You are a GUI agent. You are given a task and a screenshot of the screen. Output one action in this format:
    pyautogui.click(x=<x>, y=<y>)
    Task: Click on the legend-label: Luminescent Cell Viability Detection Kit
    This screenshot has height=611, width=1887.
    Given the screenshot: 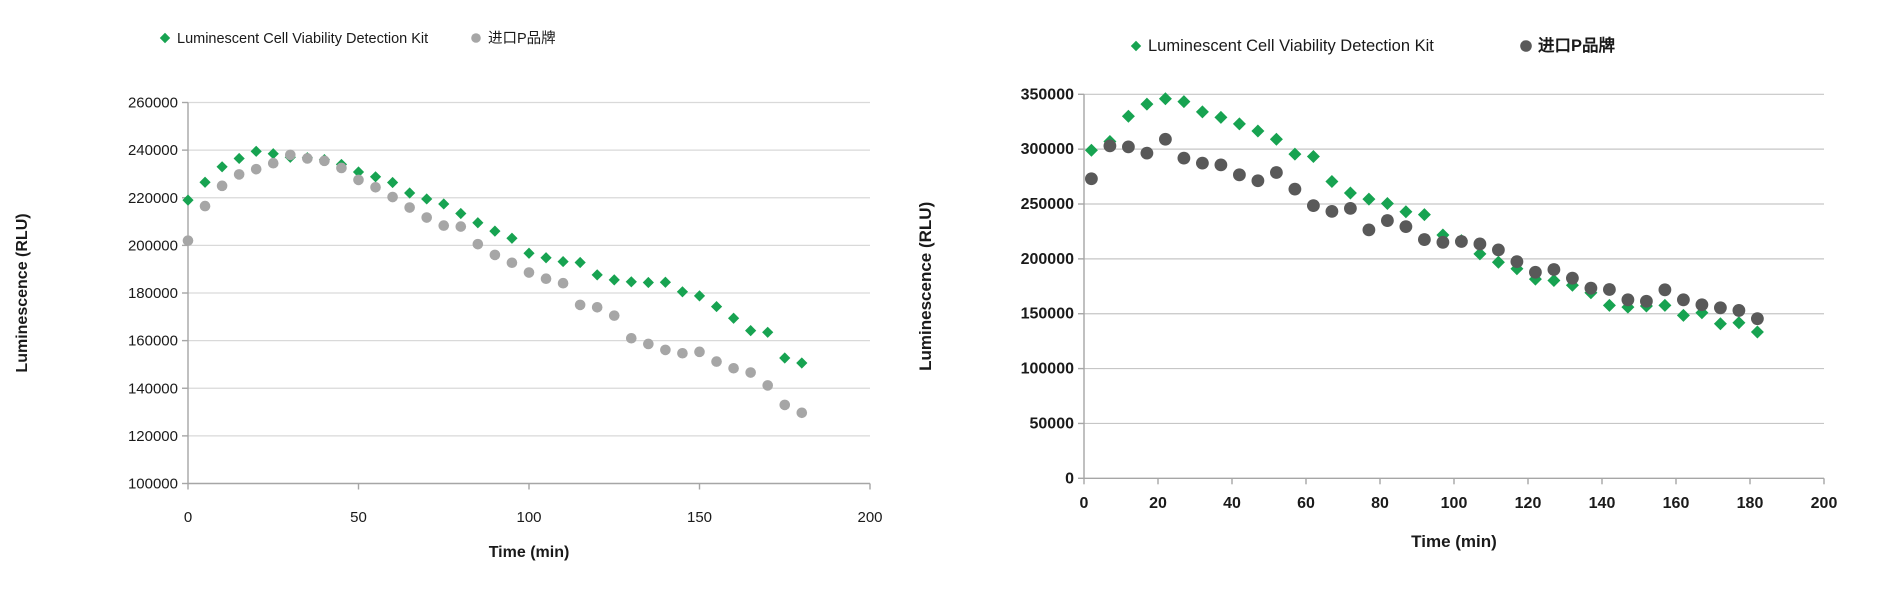 What is the action you would take?
    pyautogui.click(x=1291, y=46)
    